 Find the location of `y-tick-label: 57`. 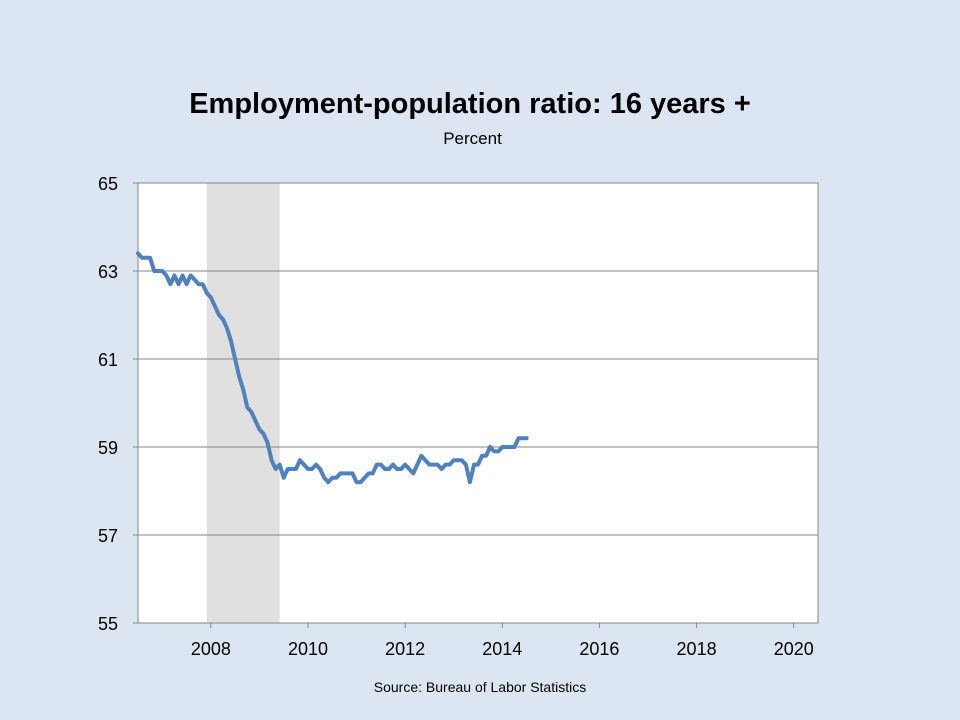

y-tick-label: 57 is located at coordinates (108, 536).